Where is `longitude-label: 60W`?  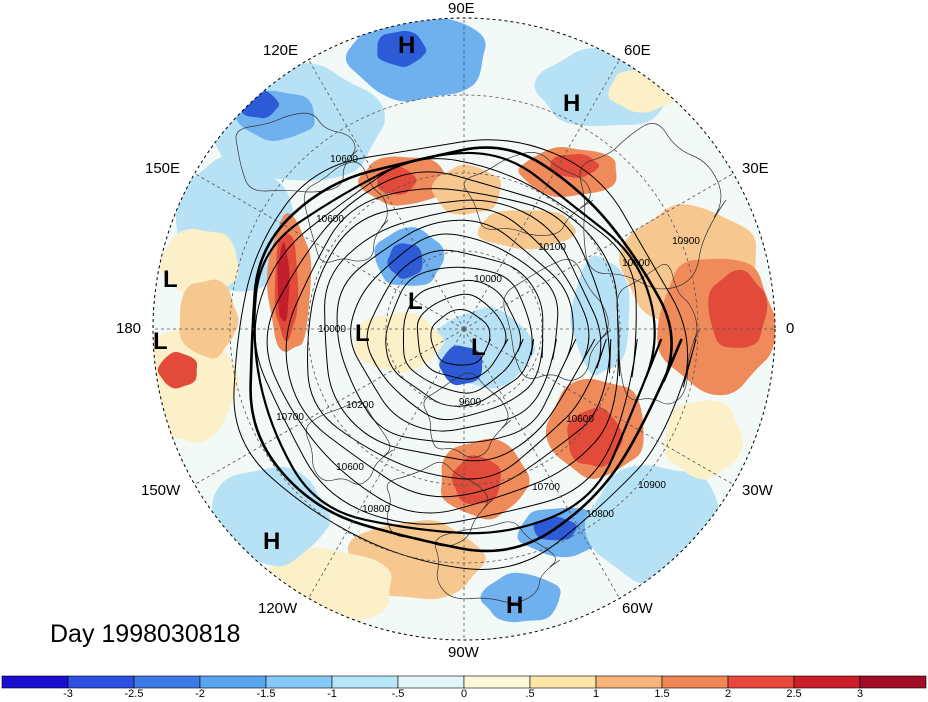 longitude-label: 60W is located at coordinates (637, 608).